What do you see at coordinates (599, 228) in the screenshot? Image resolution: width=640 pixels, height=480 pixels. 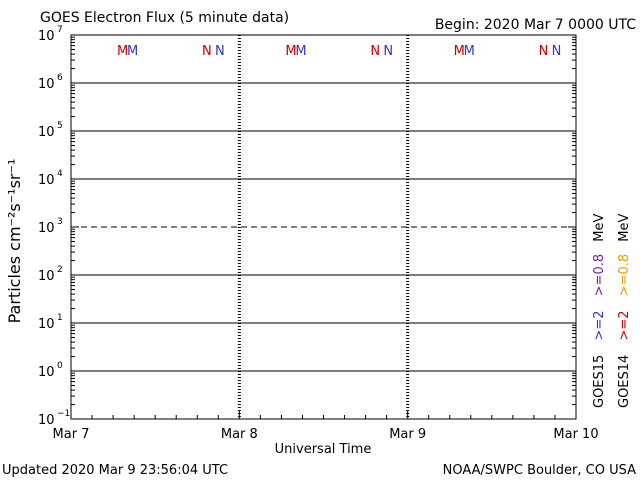 I see `legend-goes15-unit: MeV` at bounding box center [599, 228].